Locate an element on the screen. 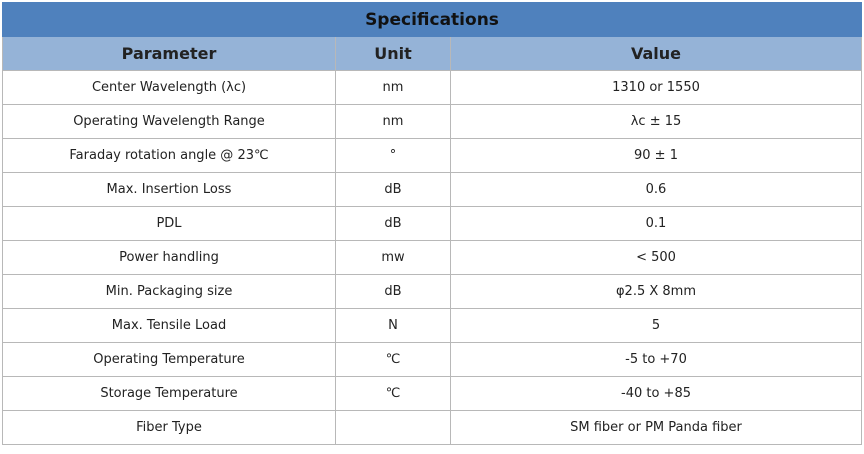 The height and width of the screenshot is (454, 864). value-cell: 0.1 is located at coordinates (656, 223).